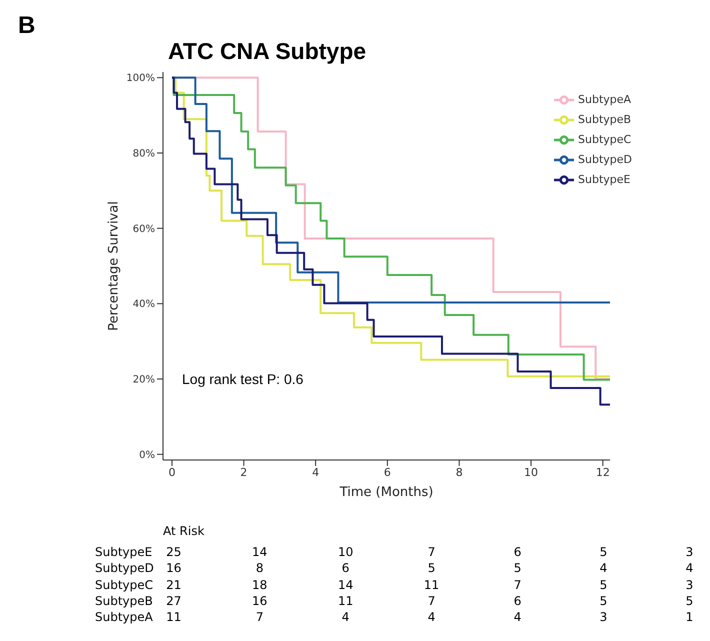  Describe the element at coordinates (386, 492) in the screenshot. I see `x-axis-title: Time (Months)` at that location.